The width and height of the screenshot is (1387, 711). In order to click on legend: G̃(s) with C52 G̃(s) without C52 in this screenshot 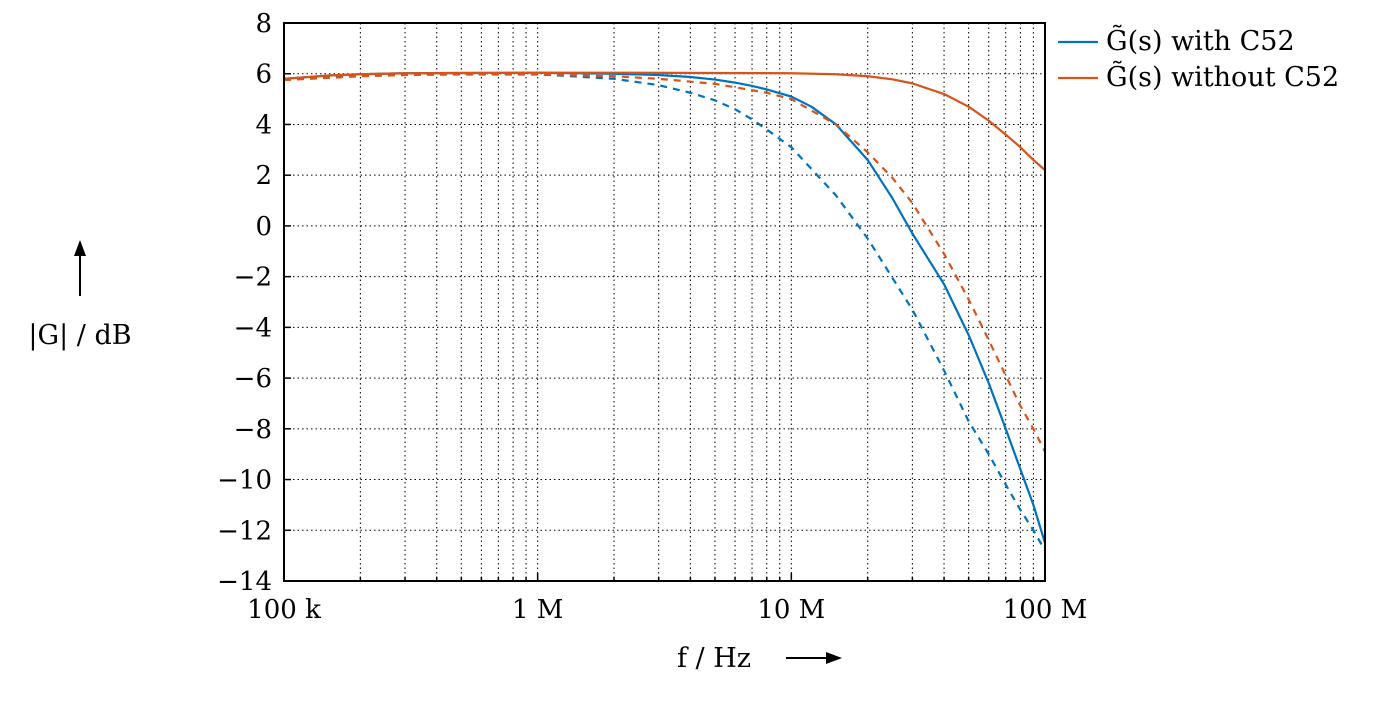, I will do `click(1198, 58)`.